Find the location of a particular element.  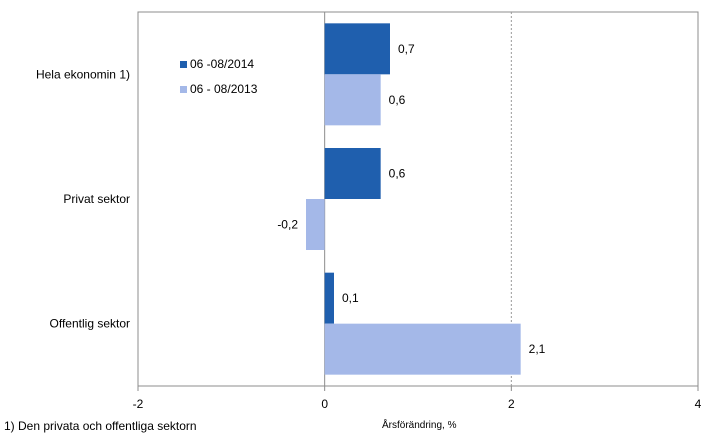

legend-label: 06 - 08/2013 is located at coordinates (224, 89).